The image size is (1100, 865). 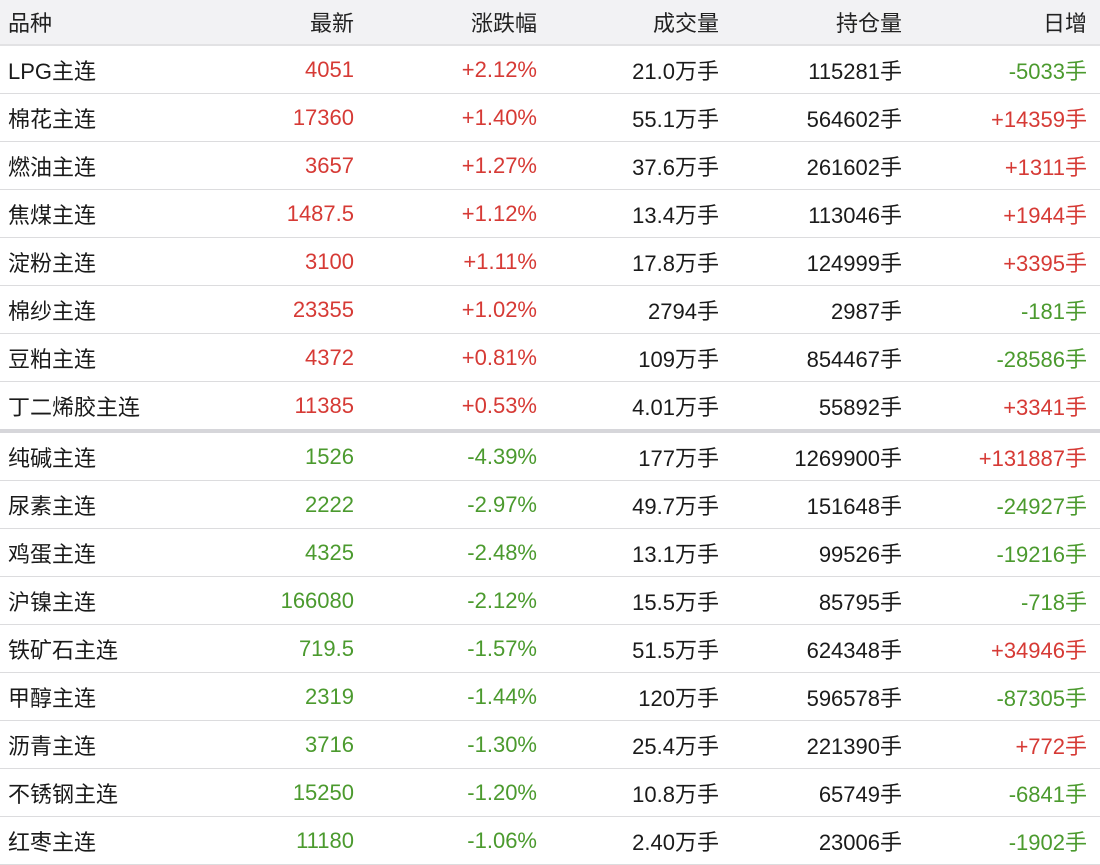 What do you see at coordinates (120, 213) in the screenshot?
I see `name-cell: 焦煤主连` at bounding box center [120, 213].